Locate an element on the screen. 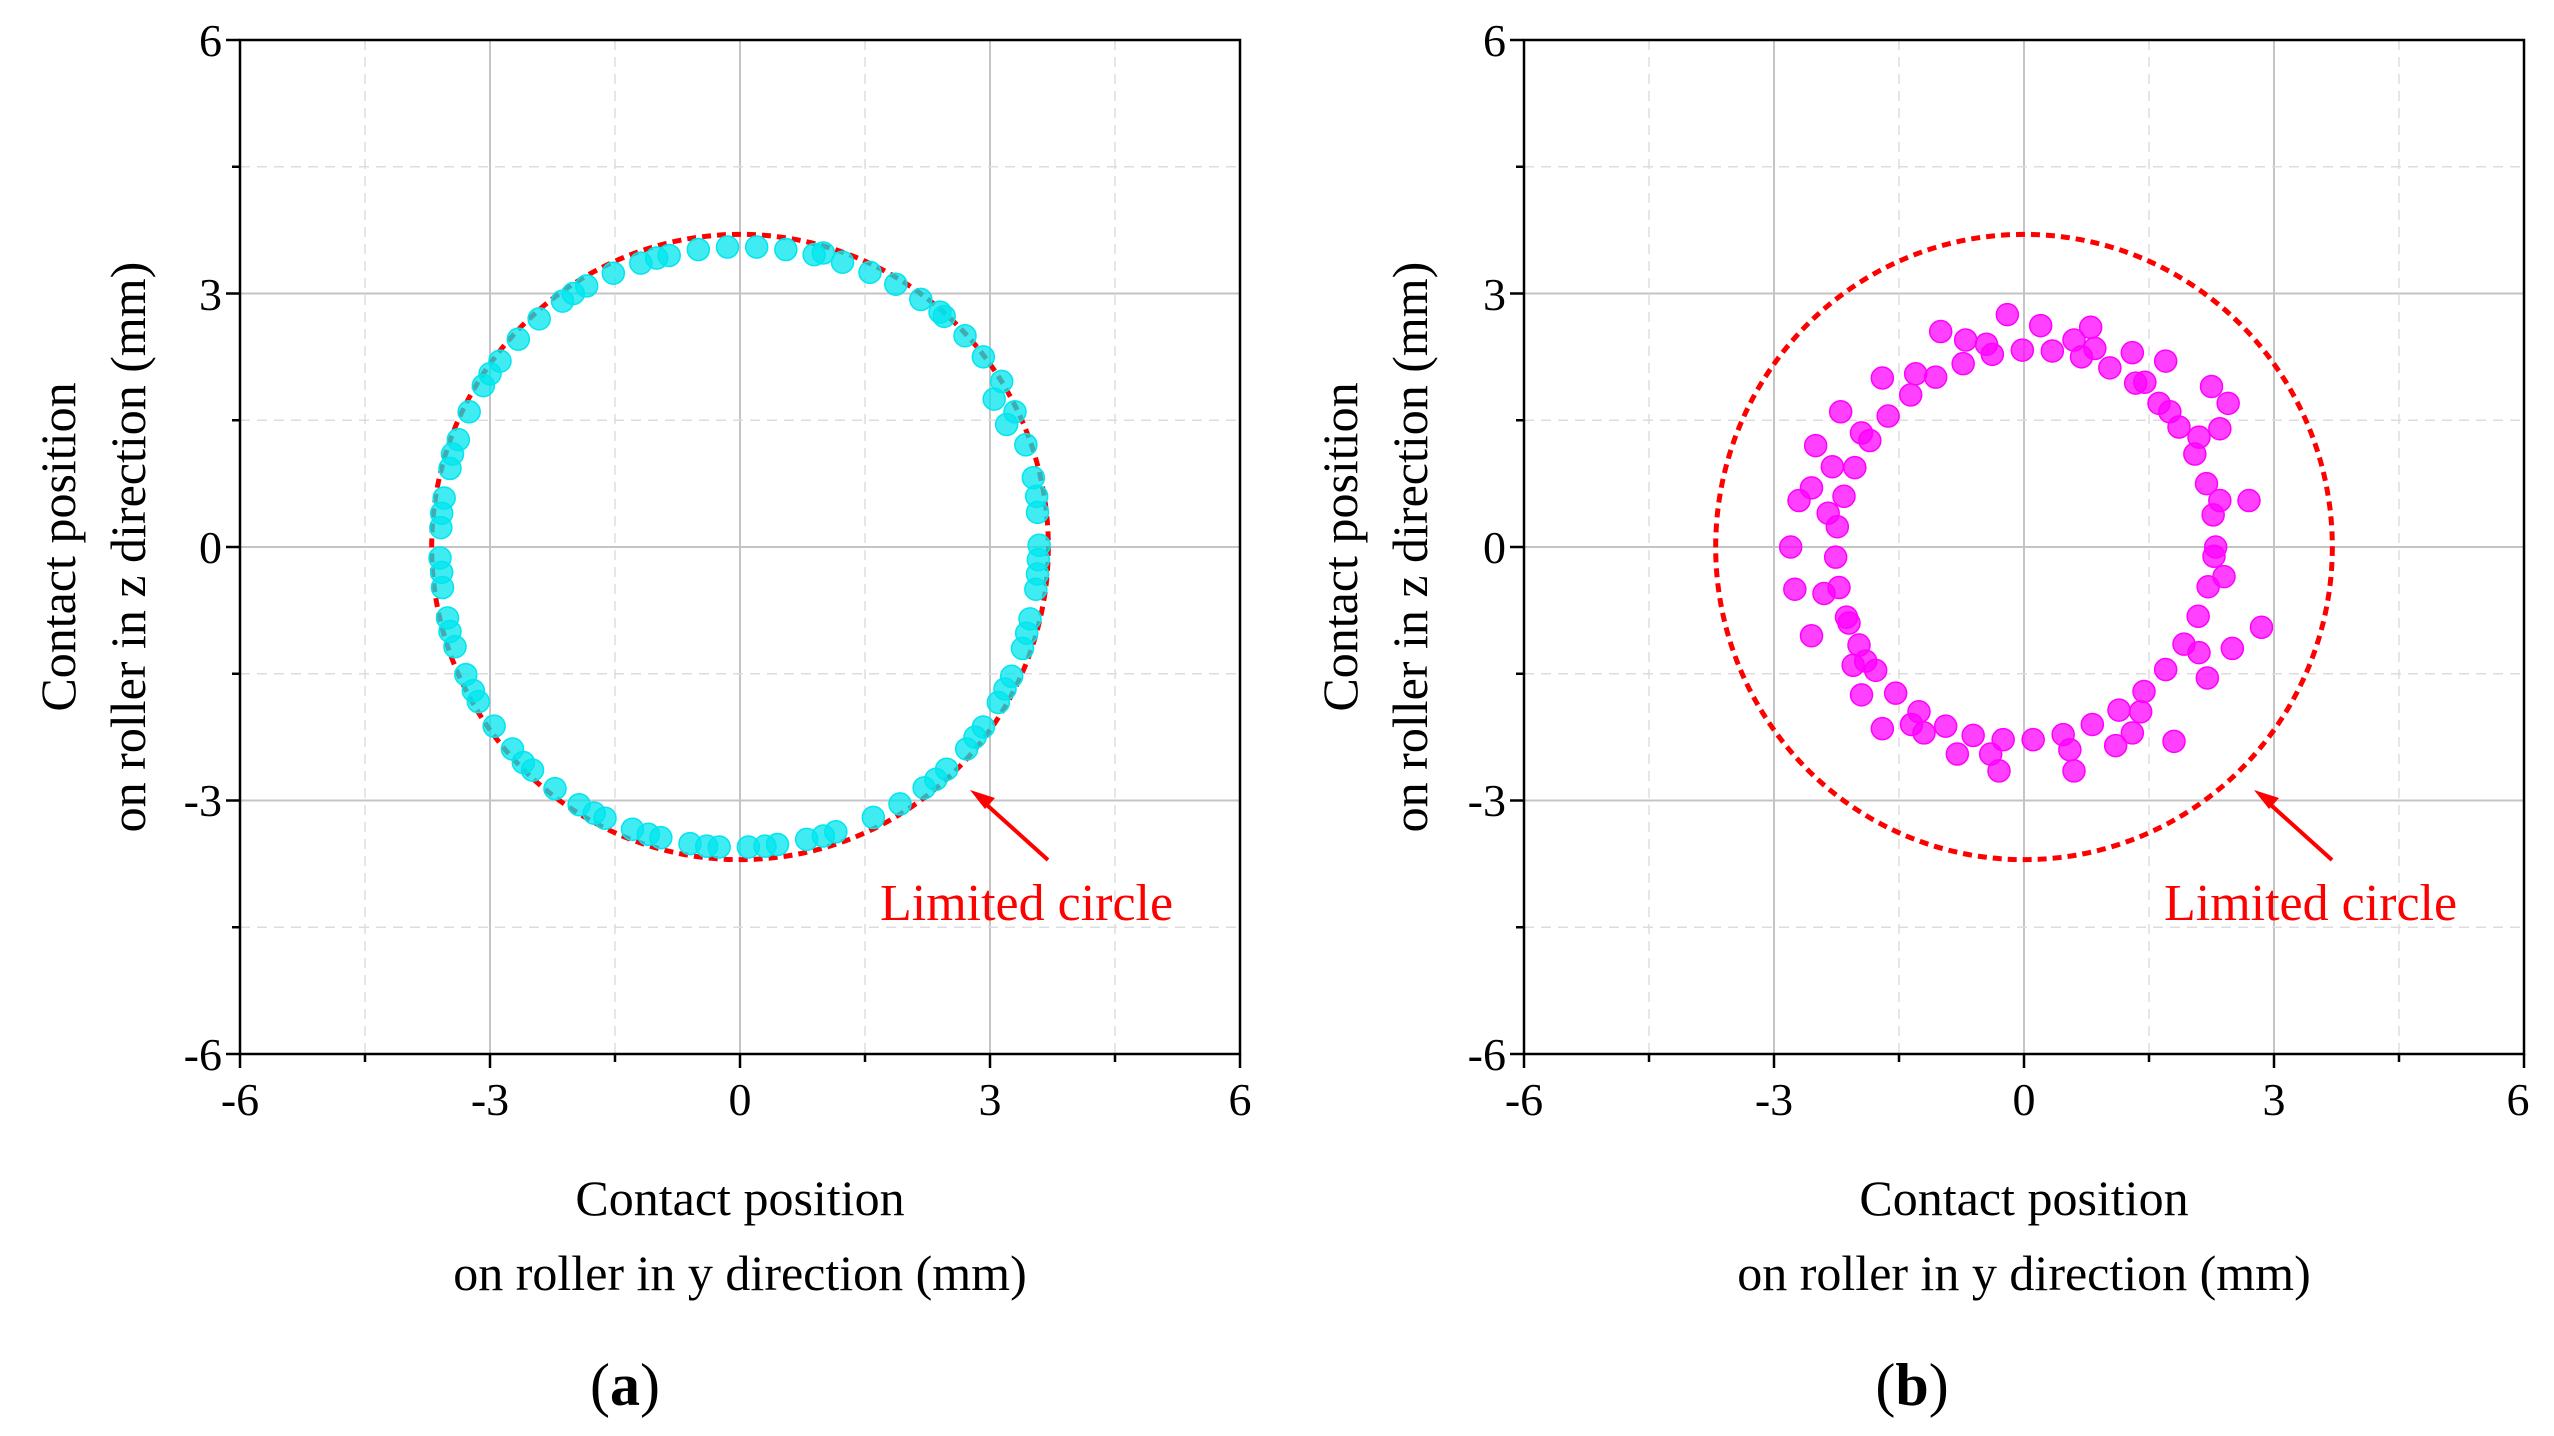  y-tick-label: 3 is located at coordinates (210, 294).